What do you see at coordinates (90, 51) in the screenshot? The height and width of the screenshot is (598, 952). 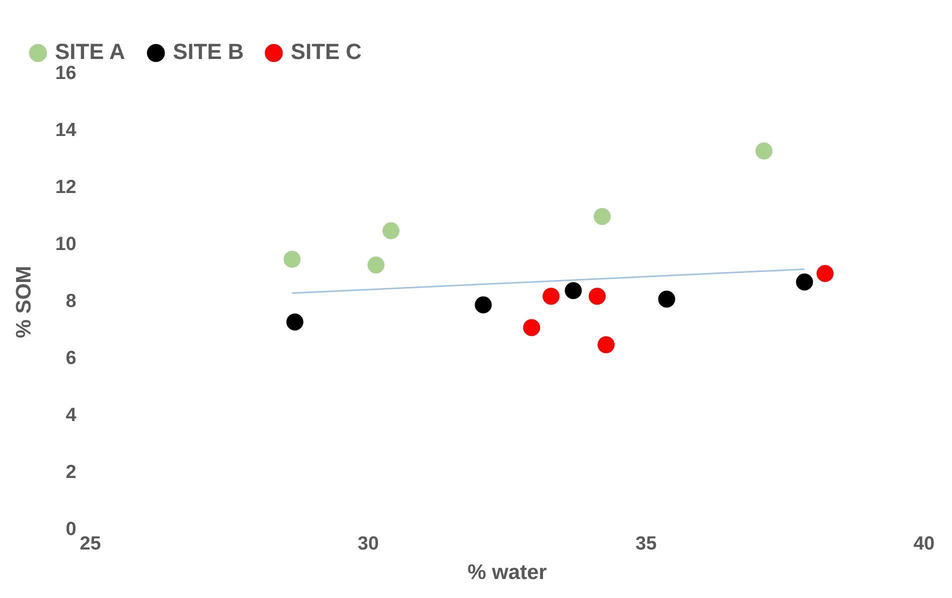 I see `legend-label: SITE A` at bounding box center [90, 51].